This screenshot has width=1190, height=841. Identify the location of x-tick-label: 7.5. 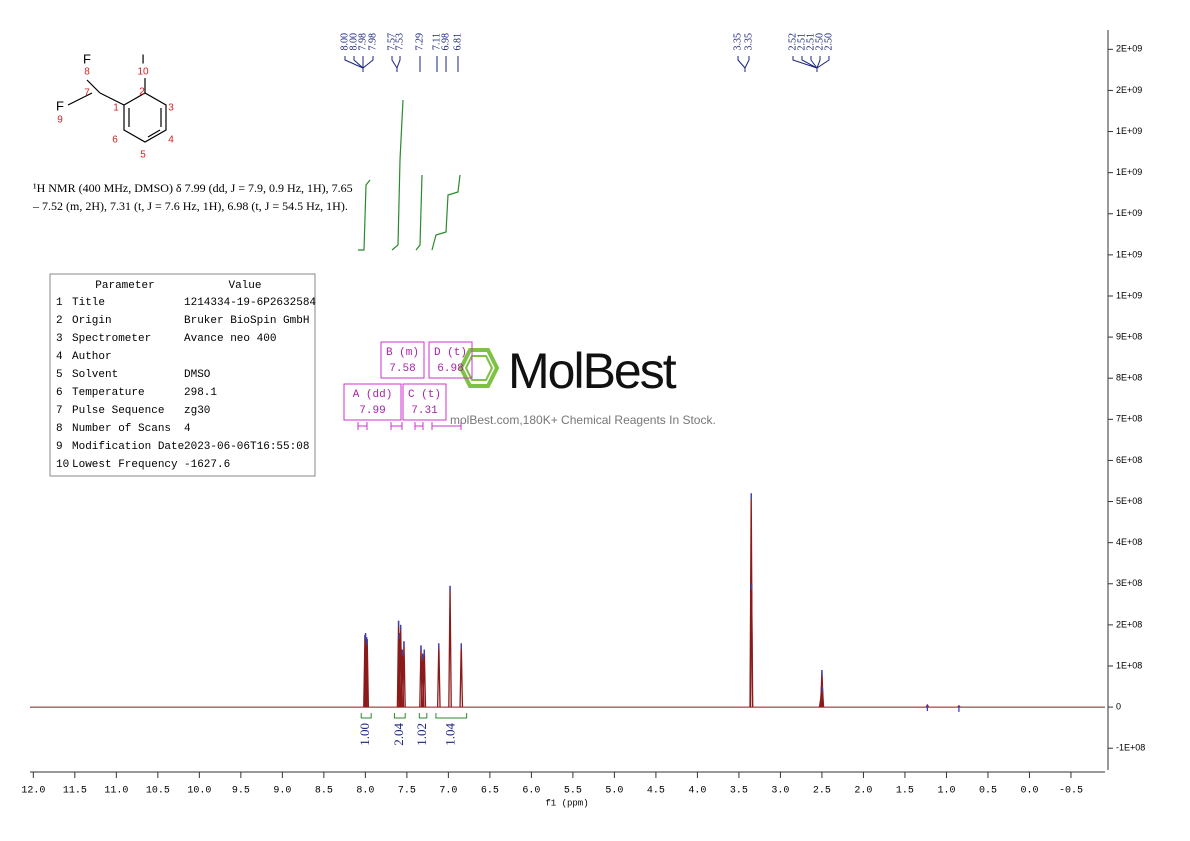
(407, 791).